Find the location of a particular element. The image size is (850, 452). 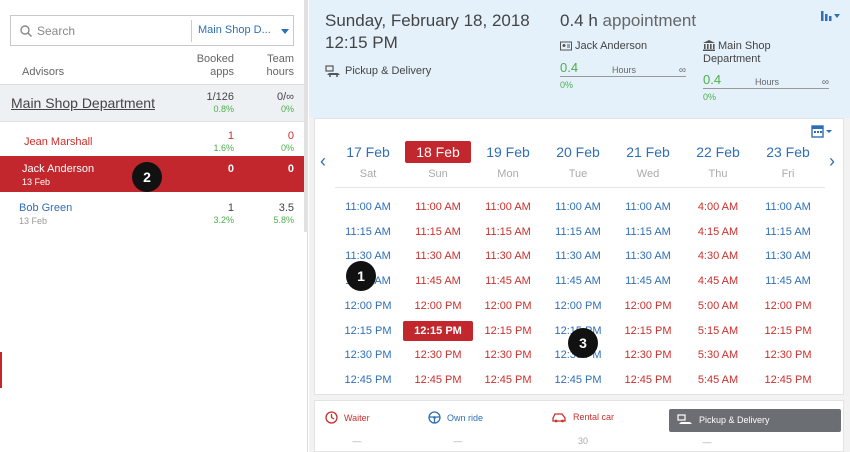

time-slot: 5:00 AM is located at coordinates (718, 305).